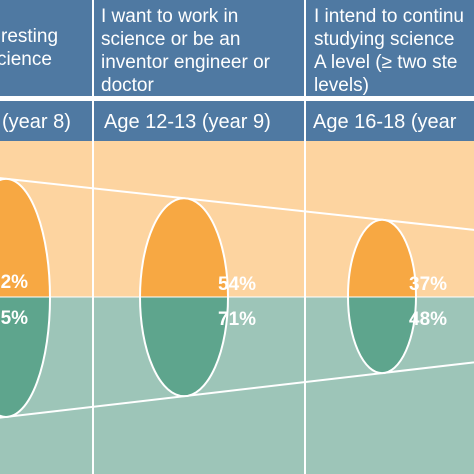 This screenshot has height=474, width=474. I want to click on col0-age-label: (year 8), so click(36, 122).